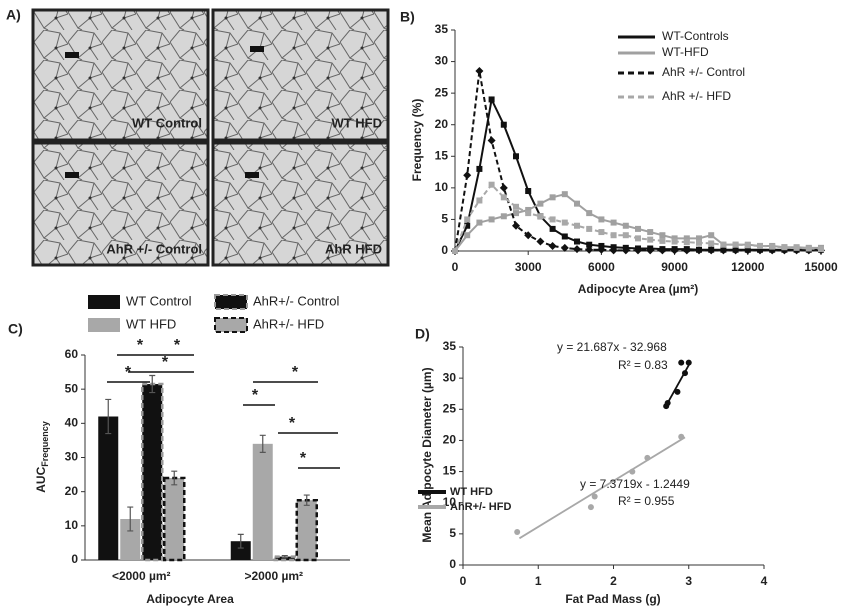  I want to click on legend-label: WT Control, so click(159, 300).